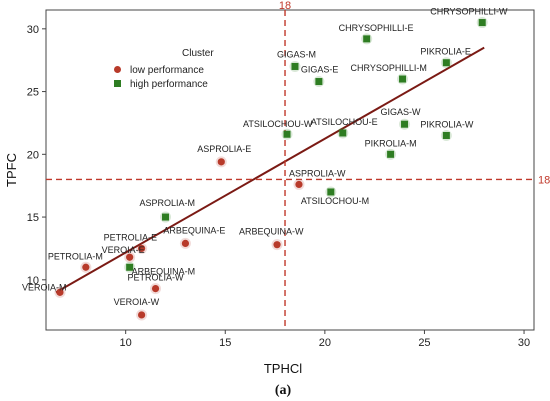  I want to click on point-label: VEROIA-E, so click(123, 250).